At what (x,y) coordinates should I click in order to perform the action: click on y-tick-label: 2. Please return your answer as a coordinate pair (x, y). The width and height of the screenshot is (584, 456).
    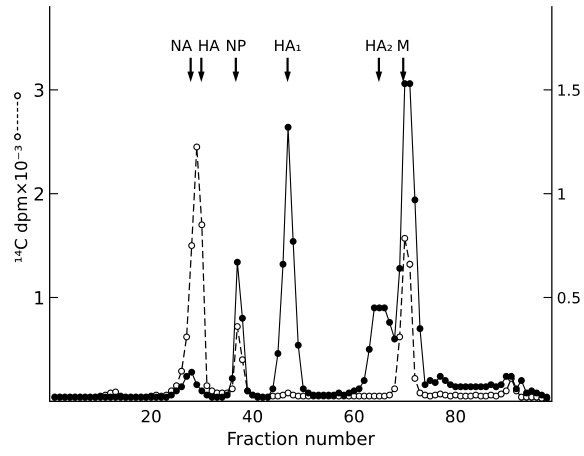
    Looking at the image, I should click on (38, 194).